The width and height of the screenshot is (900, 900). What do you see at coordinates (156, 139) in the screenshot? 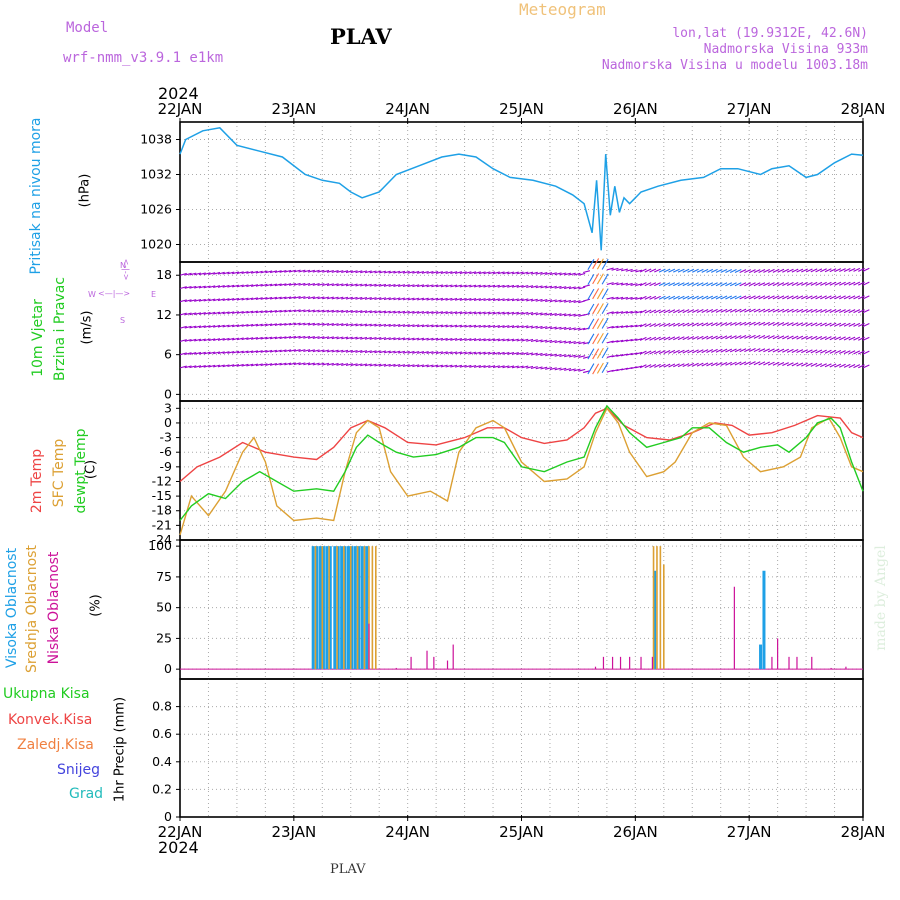
I see `y-tick-label-pressure: 1038` at bounding box center [156, 139].